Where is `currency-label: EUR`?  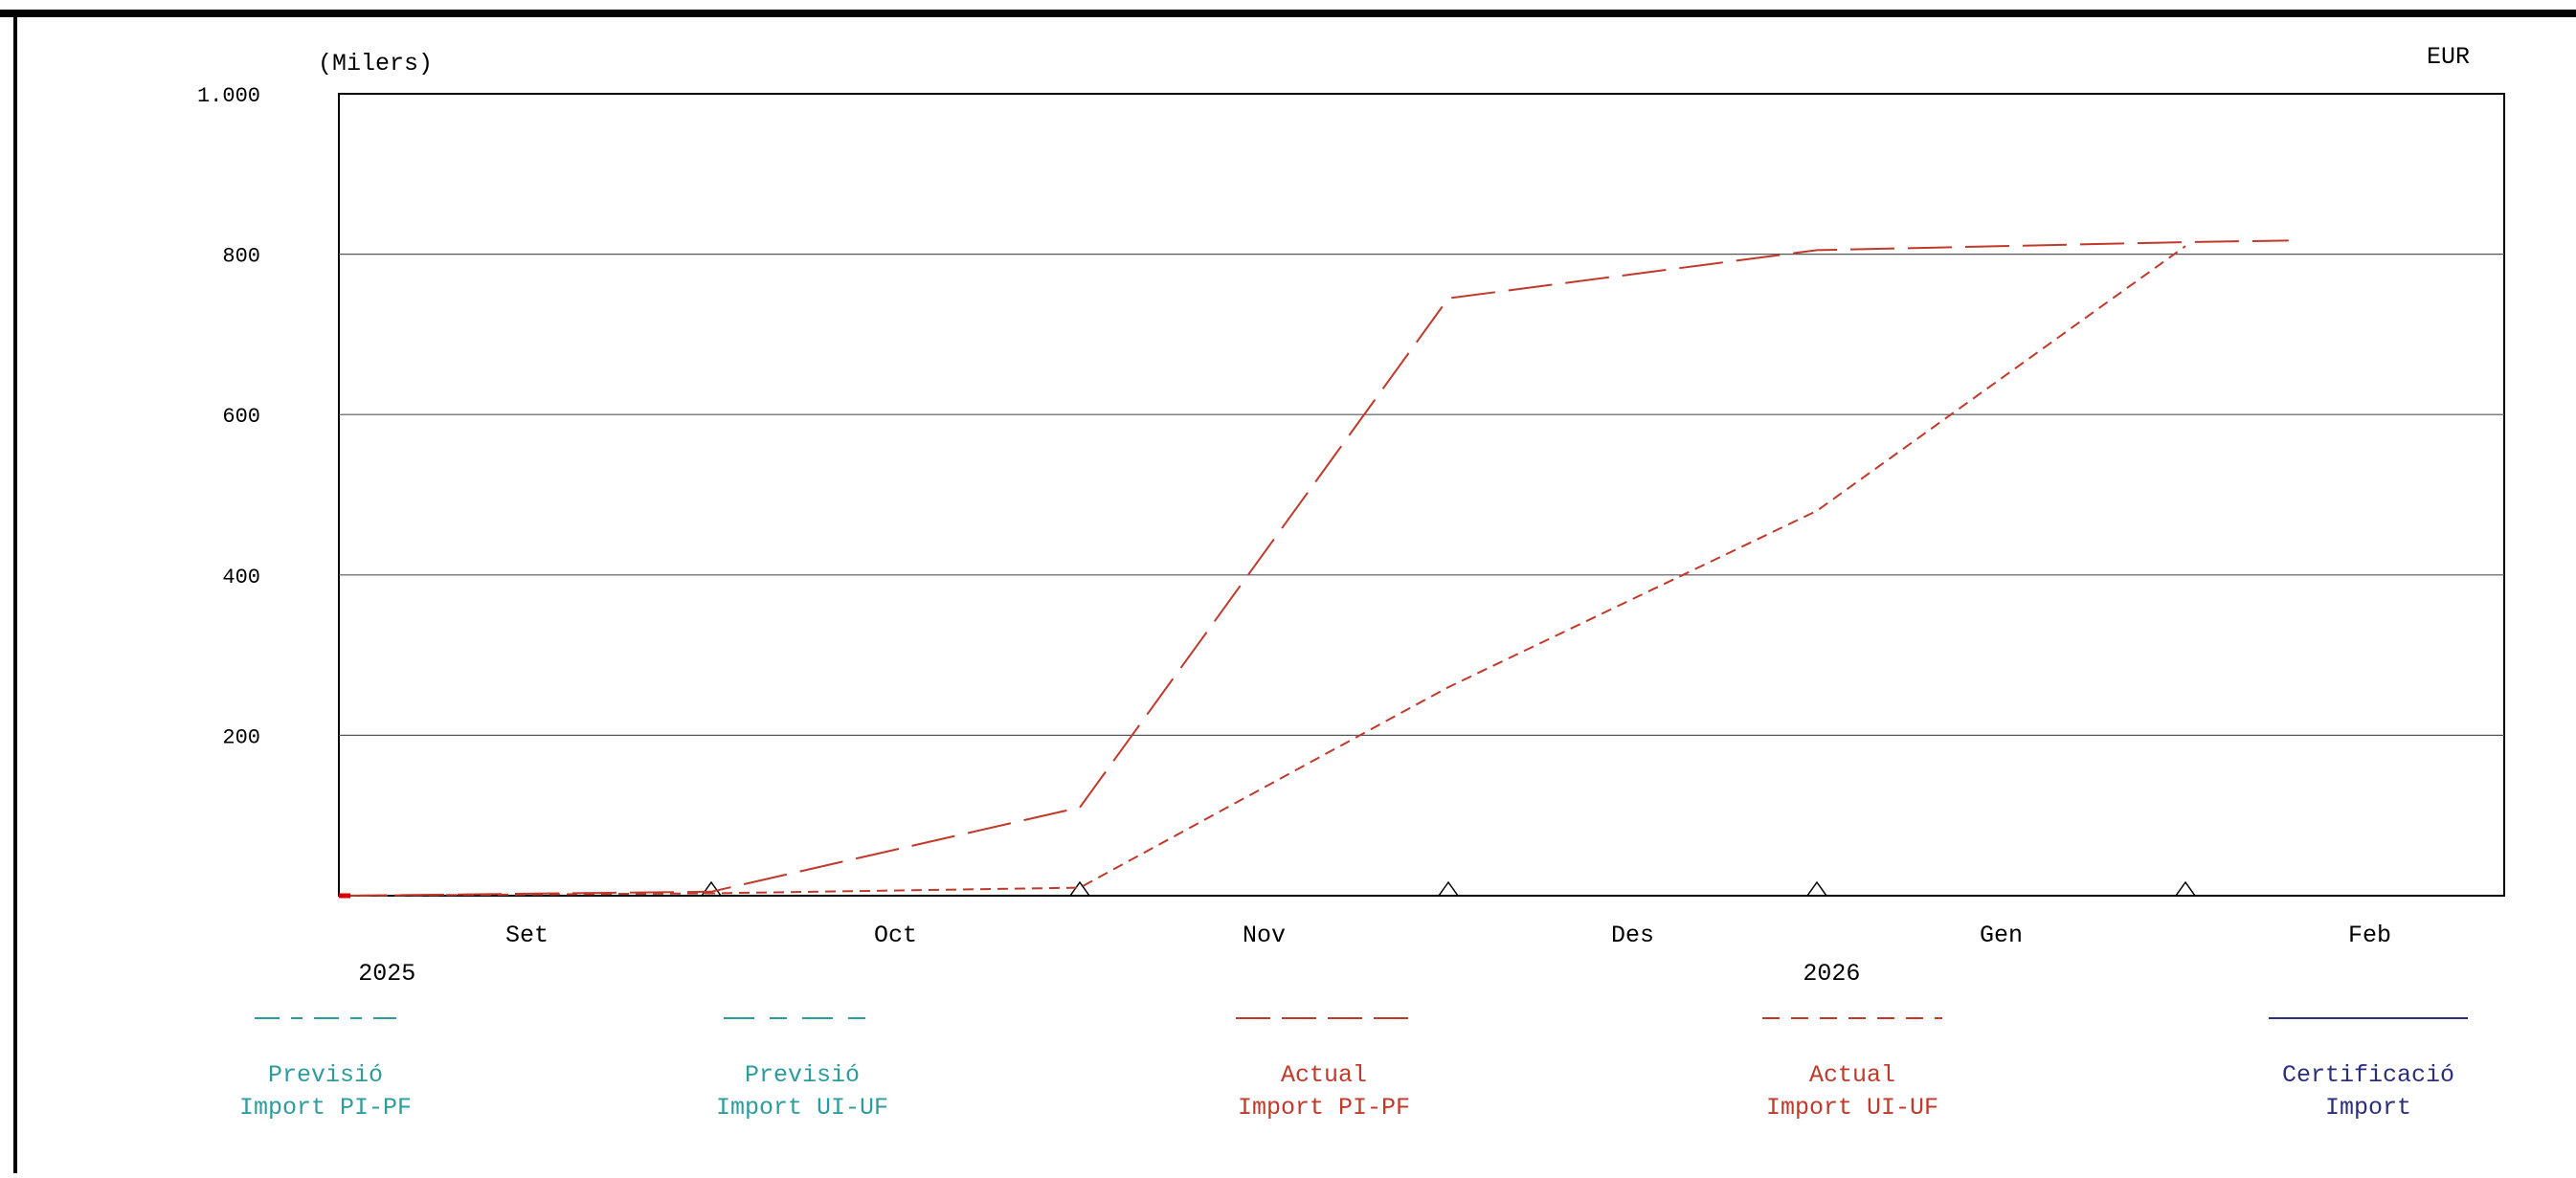 currency-label: EUR is located at coordinates (2448, 57).